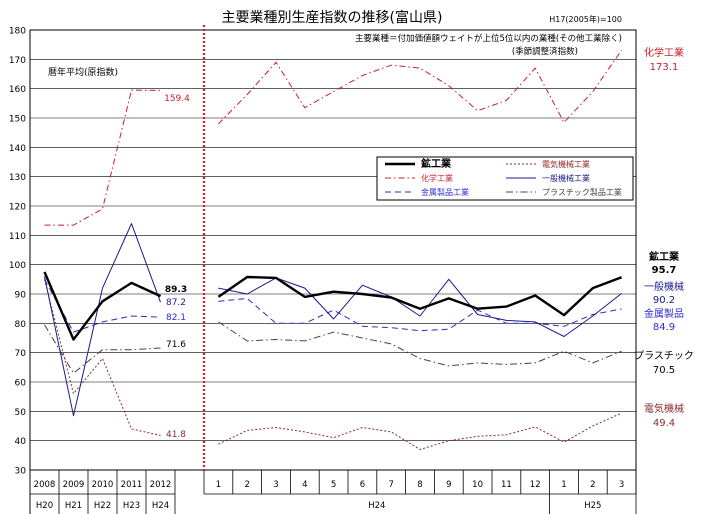 Image resolution: width=703 pixels, height=514 pixels. I want to click on annual-value-kagaku: 159.4, so click(177, 99).